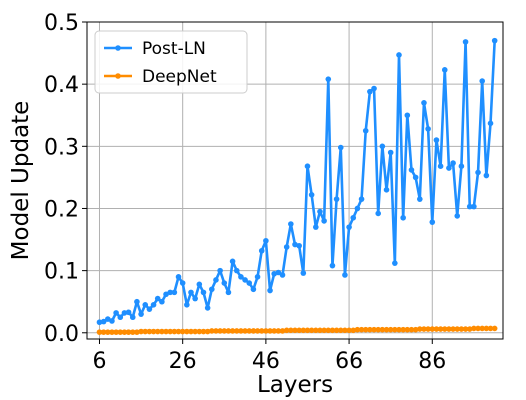 This screenshot has height=400, width=526. I want to click on y-tick-label: 0.3, so click(61, 147).